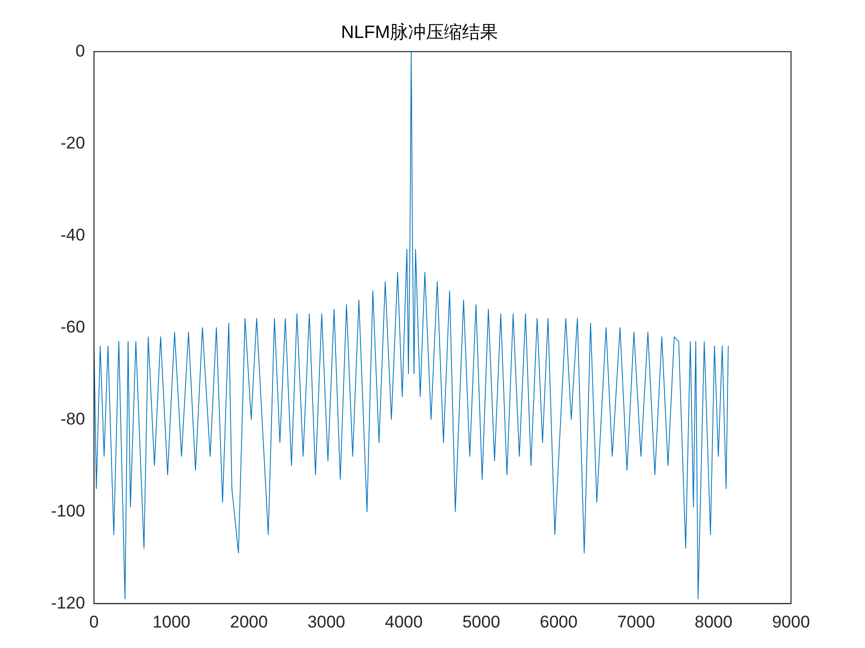  Describe the element at coordinates (171, 622) in the screenshot. I see `x-tick-label: 1000` at that location.